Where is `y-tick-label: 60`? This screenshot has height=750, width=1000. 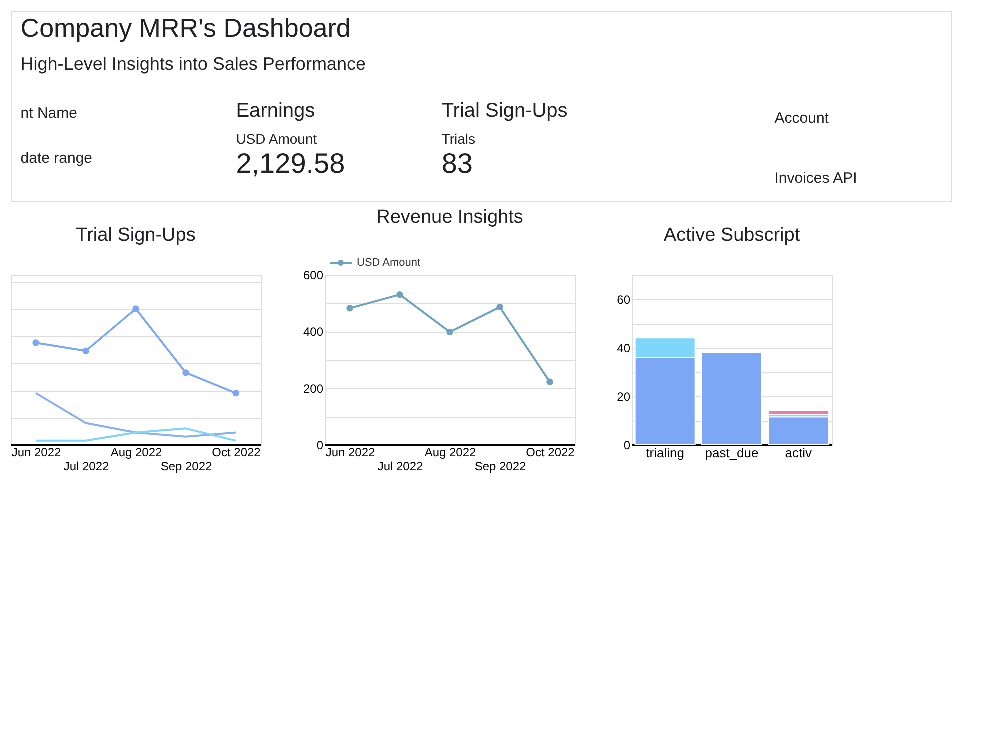 y-tick-label: 60 is located at coordinates (624, 299).